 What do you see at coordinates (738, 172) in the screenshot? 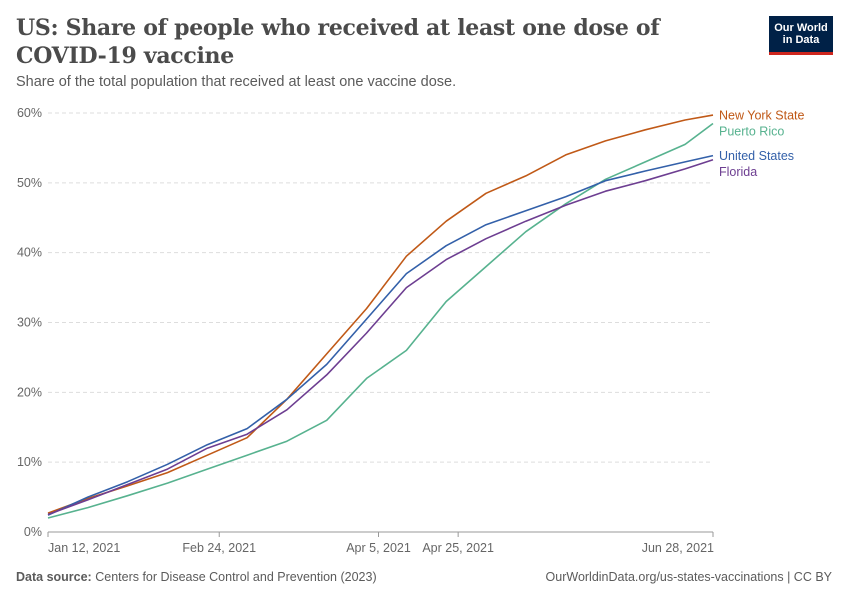
I see `series-end-label: Florida` at bounding box center [738, 172].